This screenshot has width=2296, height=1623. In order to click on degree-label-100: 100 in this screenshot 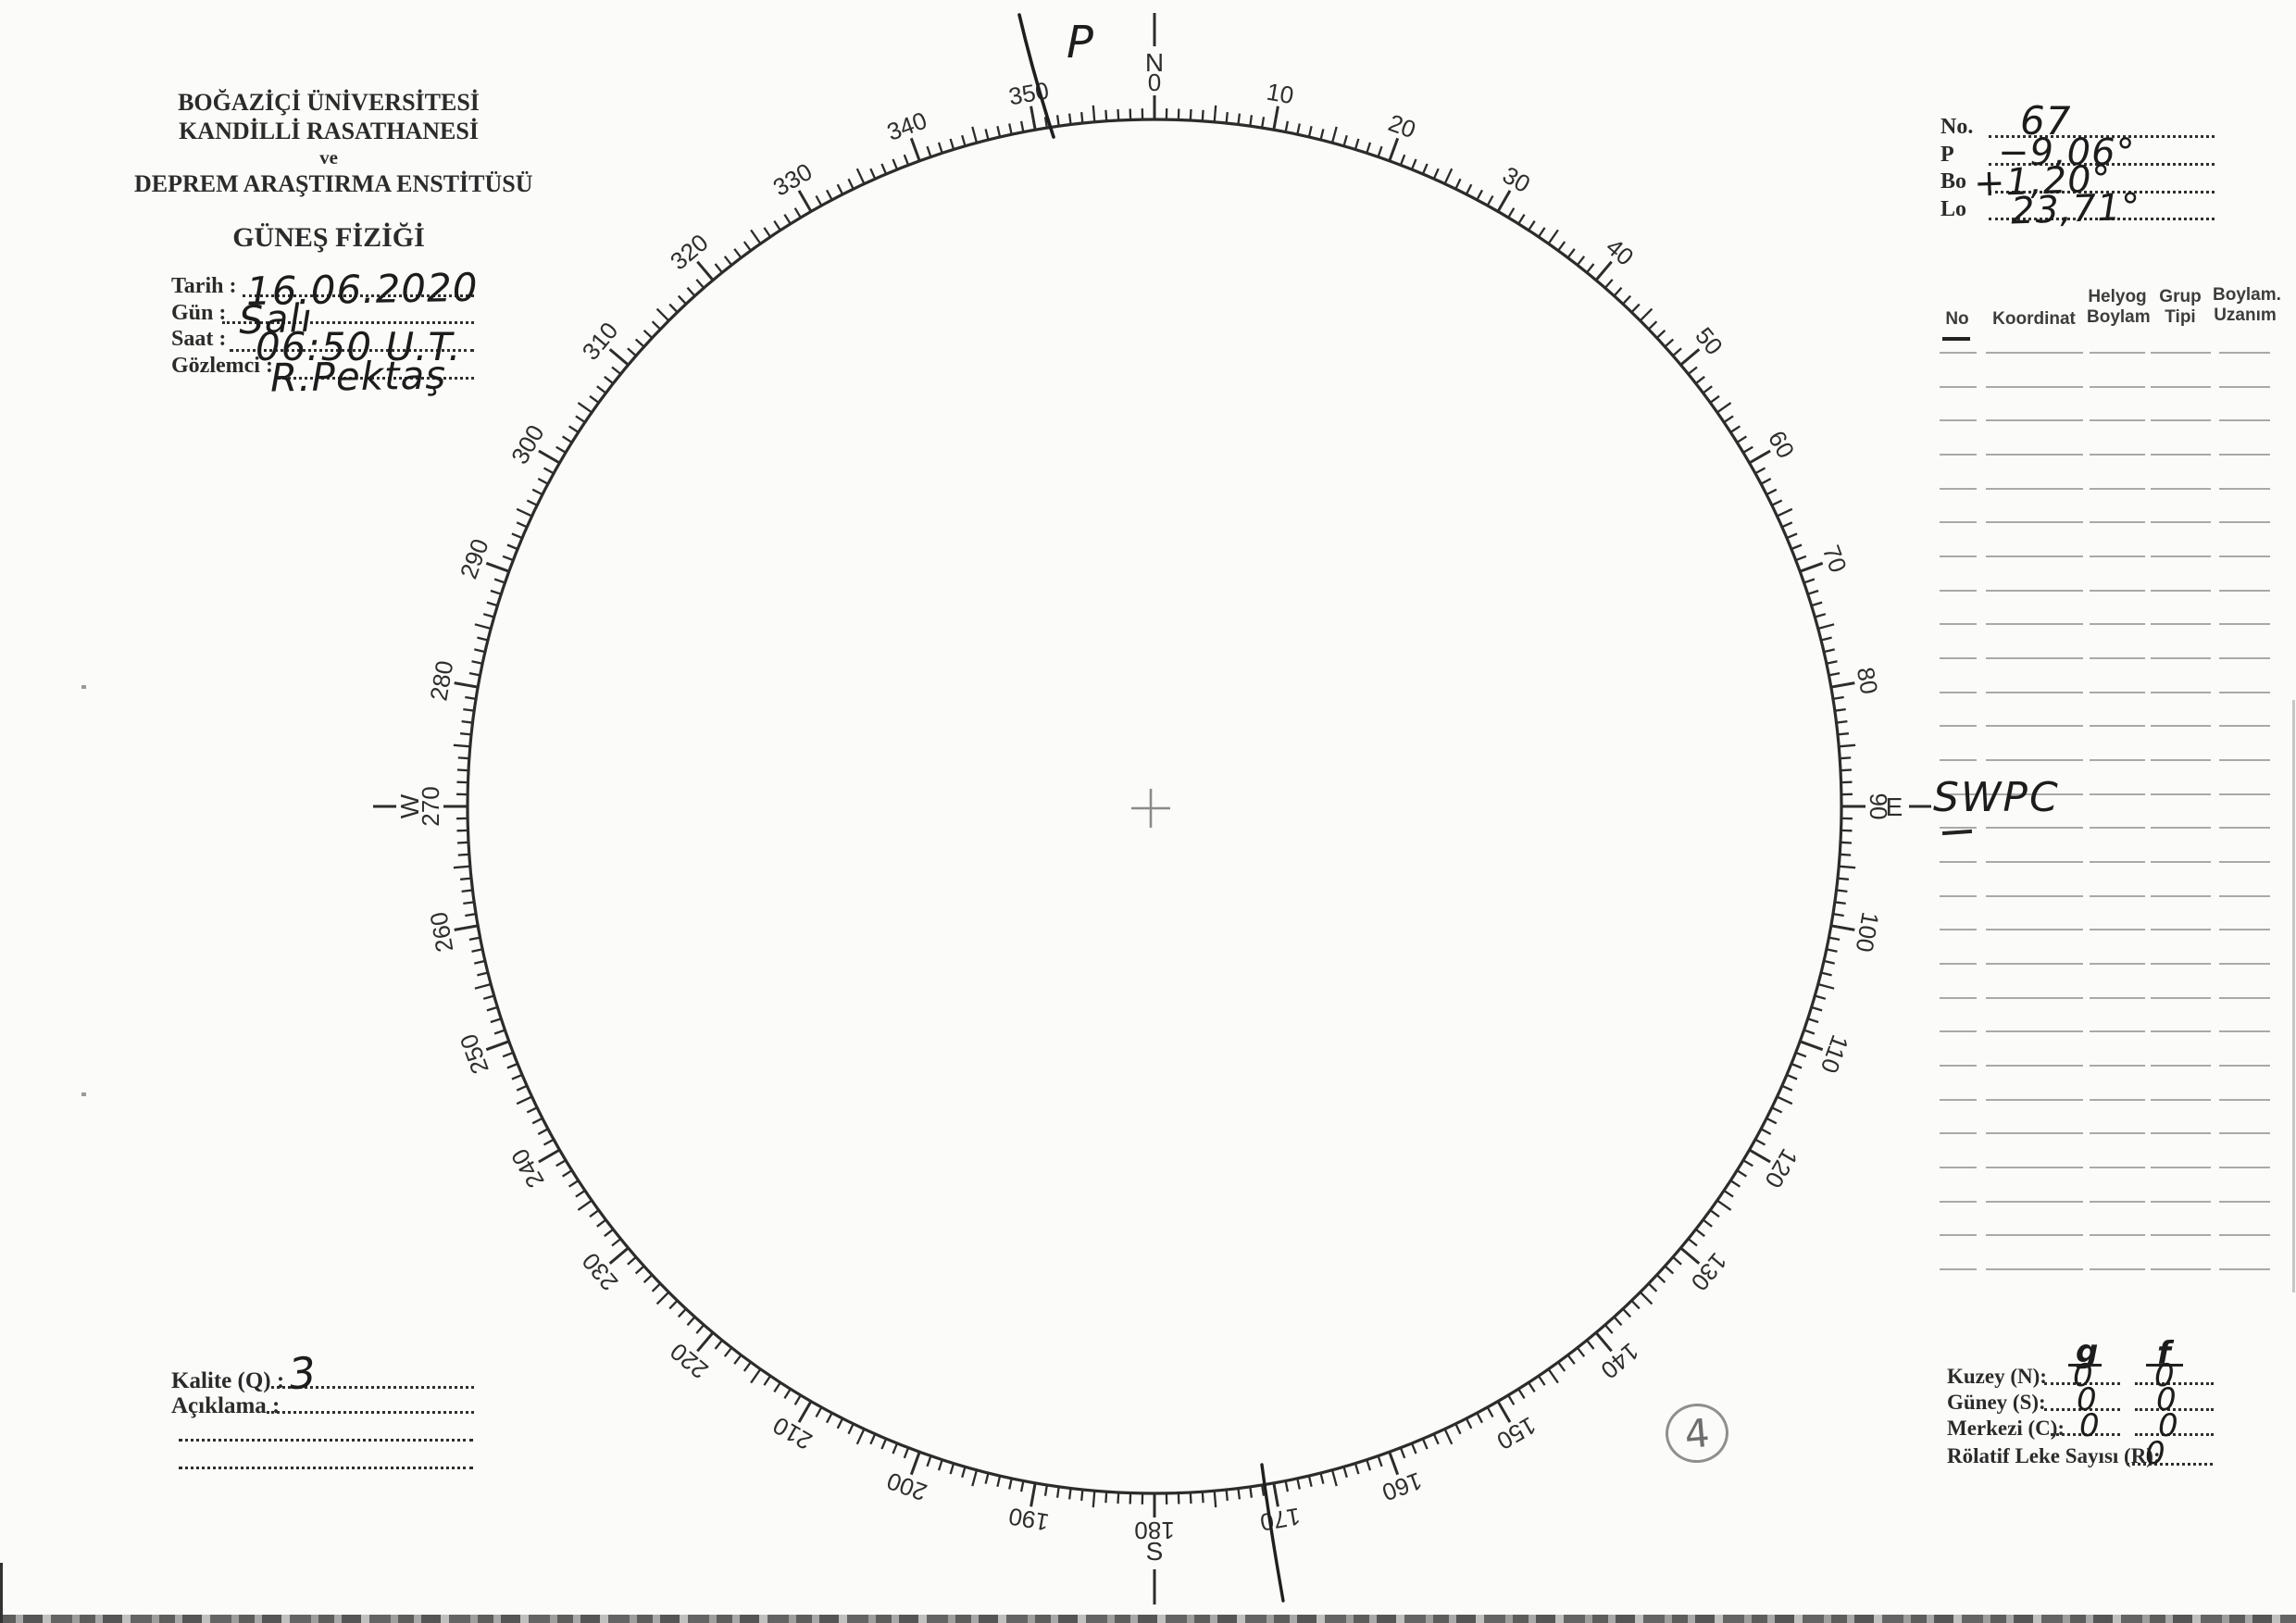, I will do `click(1868, 933)`.